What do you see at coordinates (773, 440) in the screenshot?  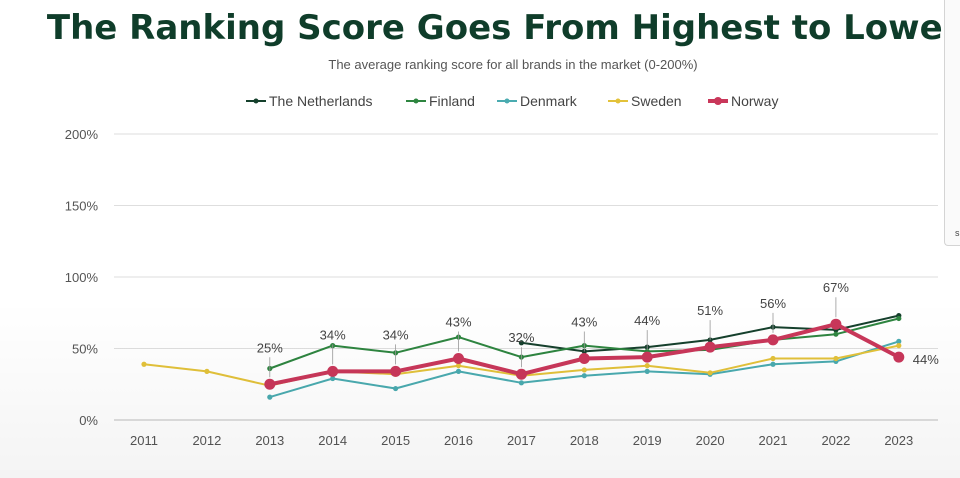 I see `x-tick-label: 2021` at bounding box center [773, 440].